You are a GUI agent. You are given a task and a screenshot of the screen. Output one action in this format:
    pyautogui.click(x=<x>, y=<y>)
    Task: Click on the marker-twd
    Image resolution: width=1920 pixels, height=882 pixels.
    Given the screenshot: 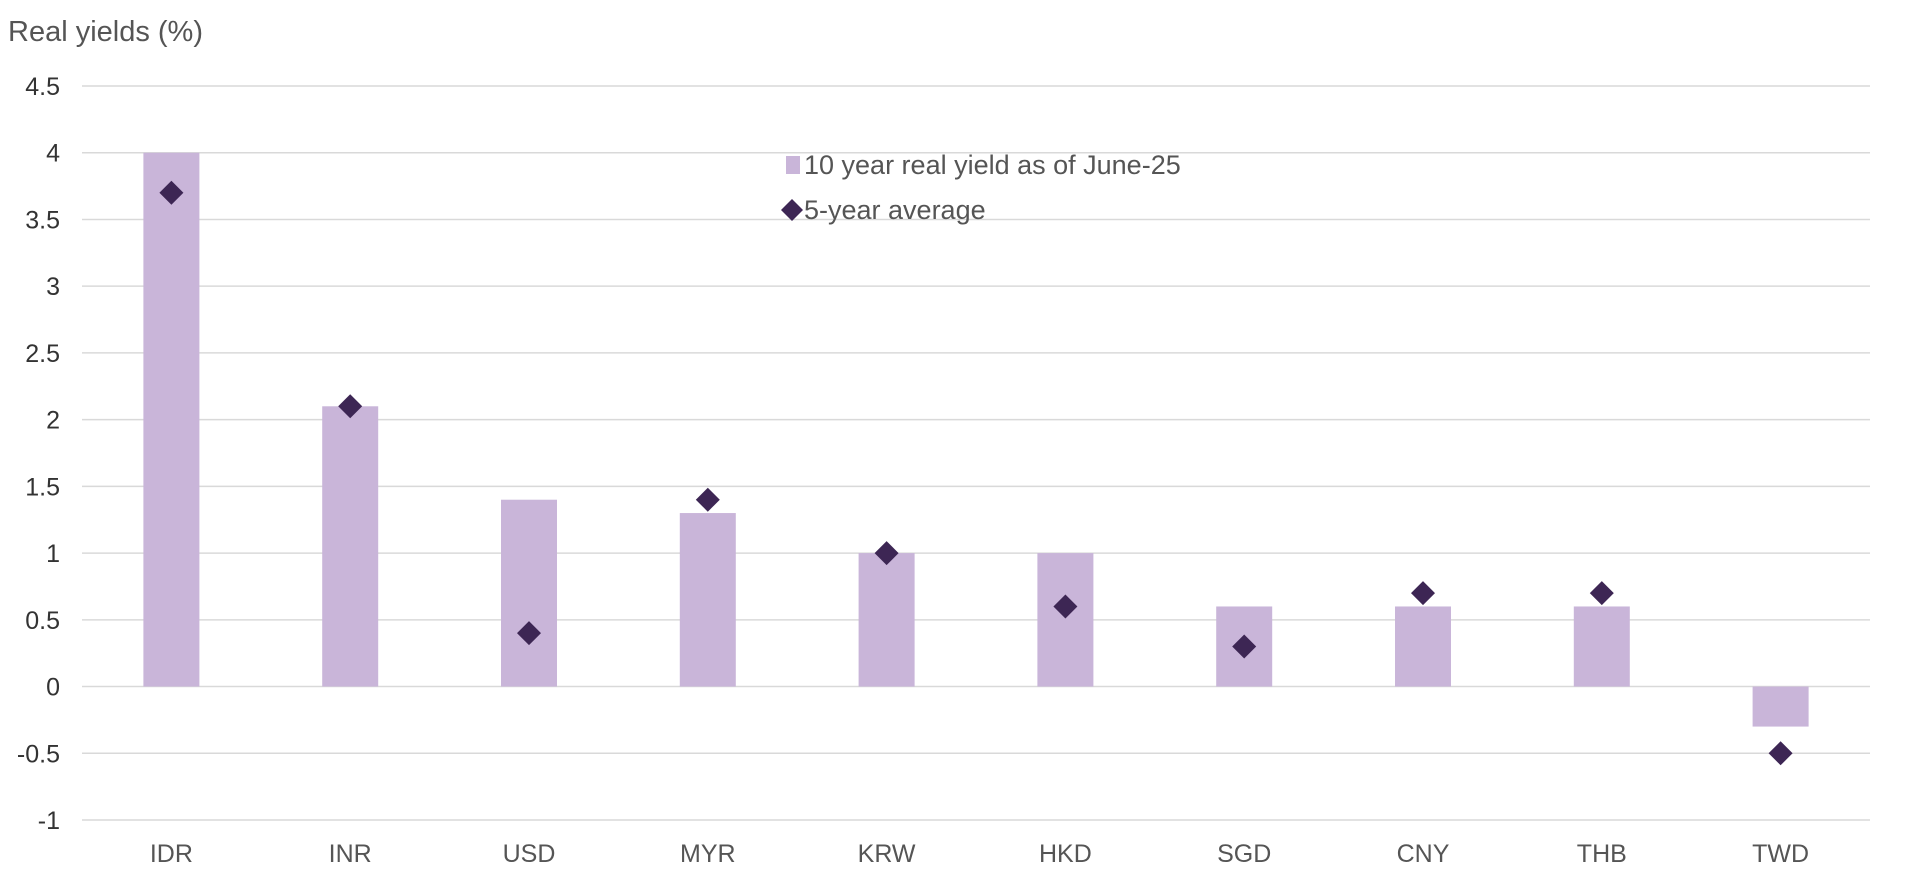 What is the action you would take?
    pyautogui.click(x=1780, y=753)
    